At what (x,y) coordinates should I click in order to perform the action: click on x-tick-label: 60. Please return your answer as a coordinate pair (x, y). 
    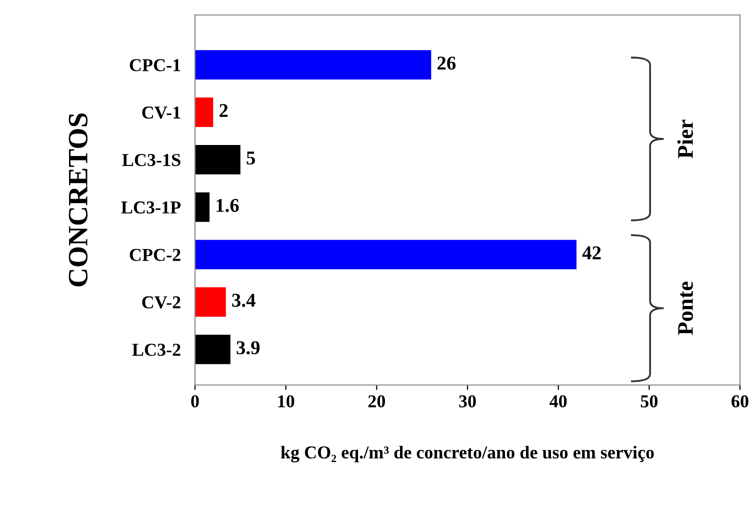
    Looking at the image, I should click on (740, 401).